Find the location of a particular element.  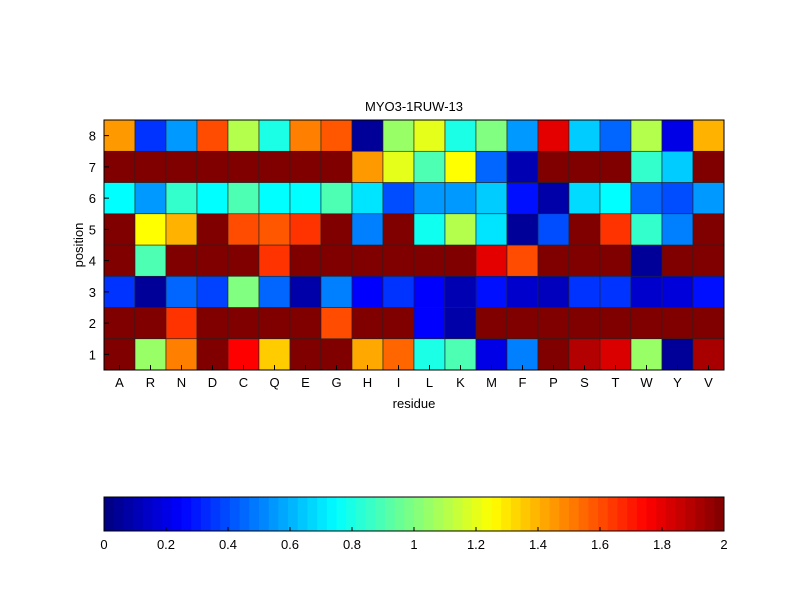

x-tick-label: Y is located at coordinates (677, 382).